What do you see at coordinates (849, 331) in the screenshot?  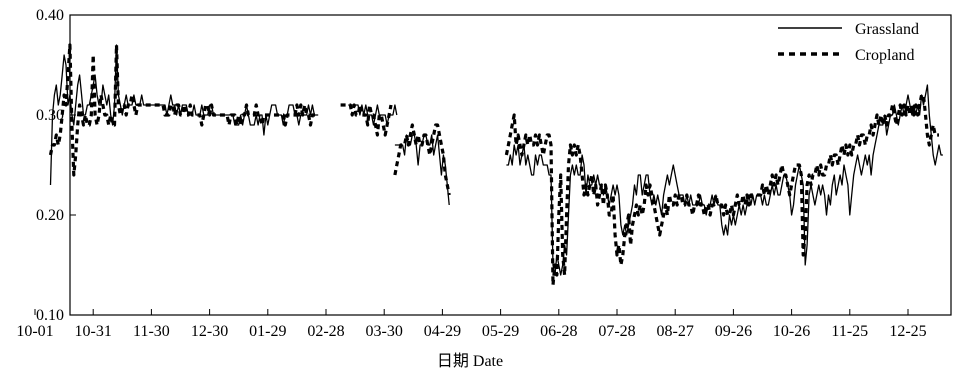 I see `x-tick-label: 11-25` at bounding box center [849, 331].